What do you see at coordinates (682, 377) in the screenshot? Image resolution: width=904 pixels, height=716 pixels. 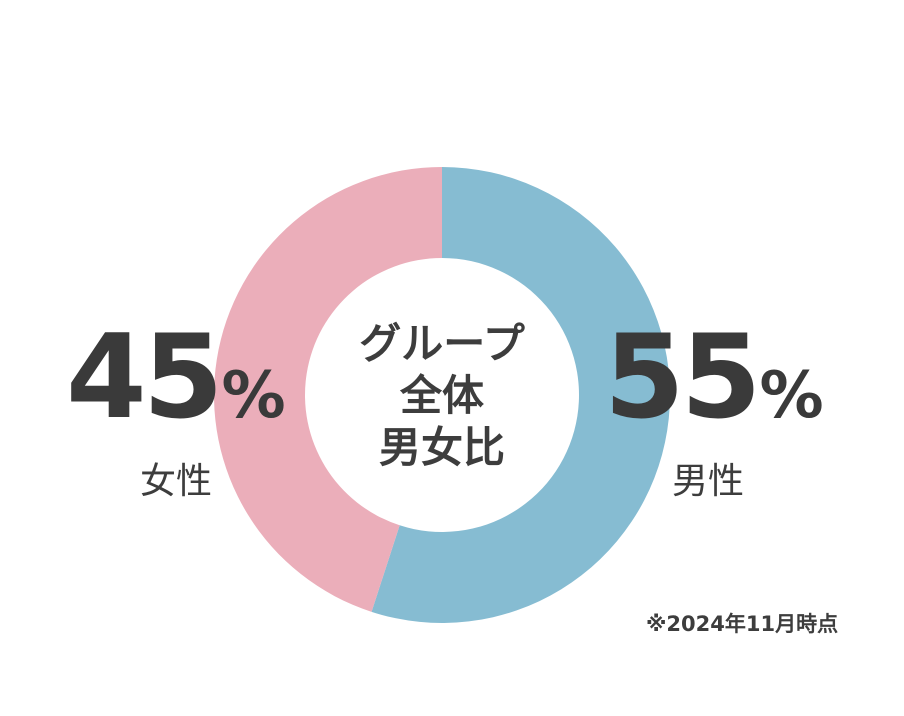 I see `male-percentage-value: 55` at bounding box center [682, 377].